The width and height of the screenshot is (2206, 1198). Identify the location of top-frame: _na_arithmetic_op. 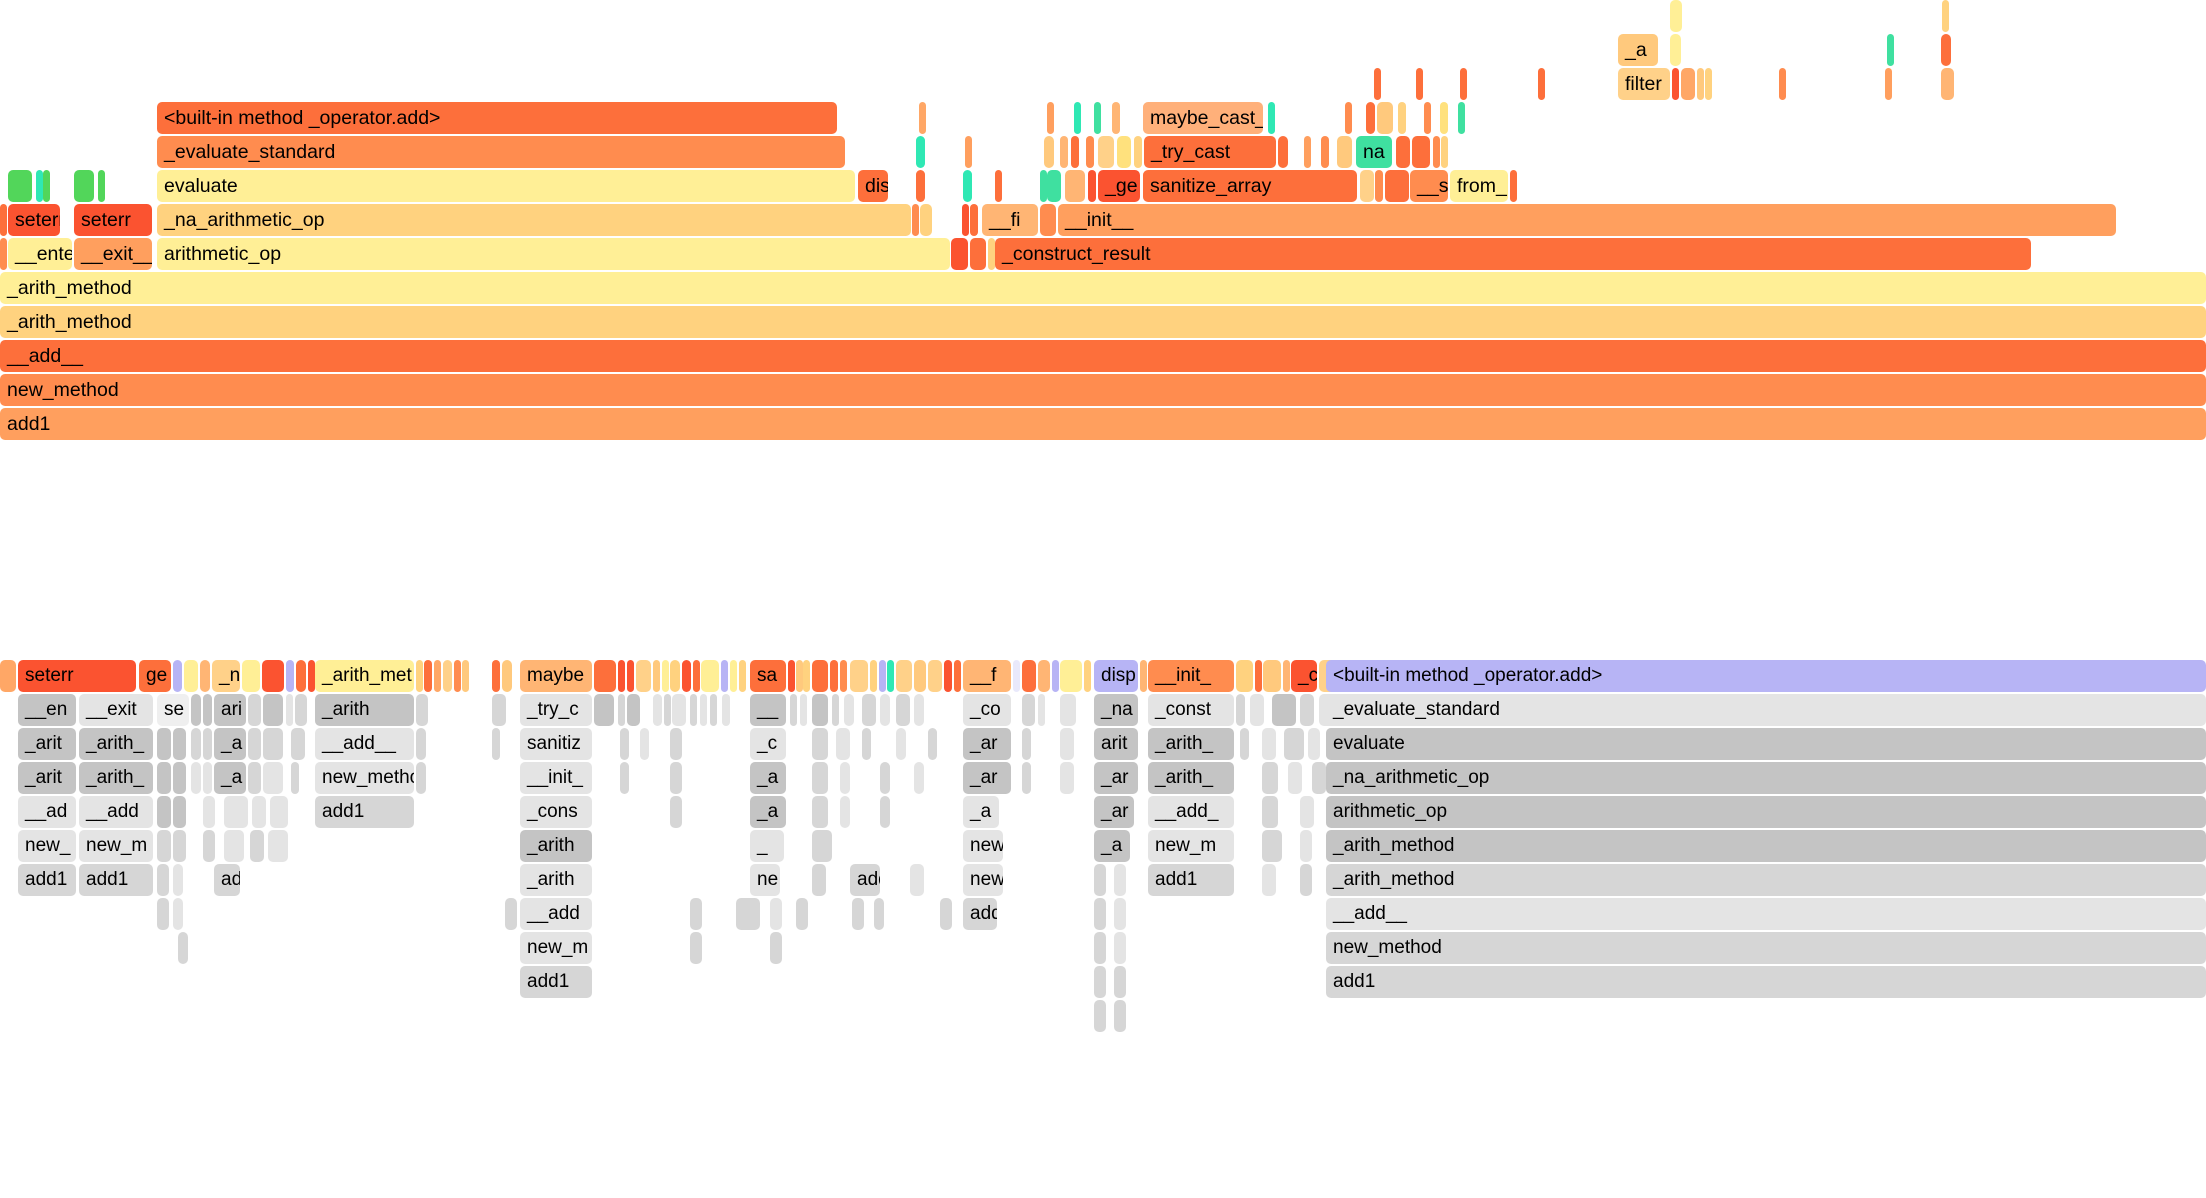
(534, 220).